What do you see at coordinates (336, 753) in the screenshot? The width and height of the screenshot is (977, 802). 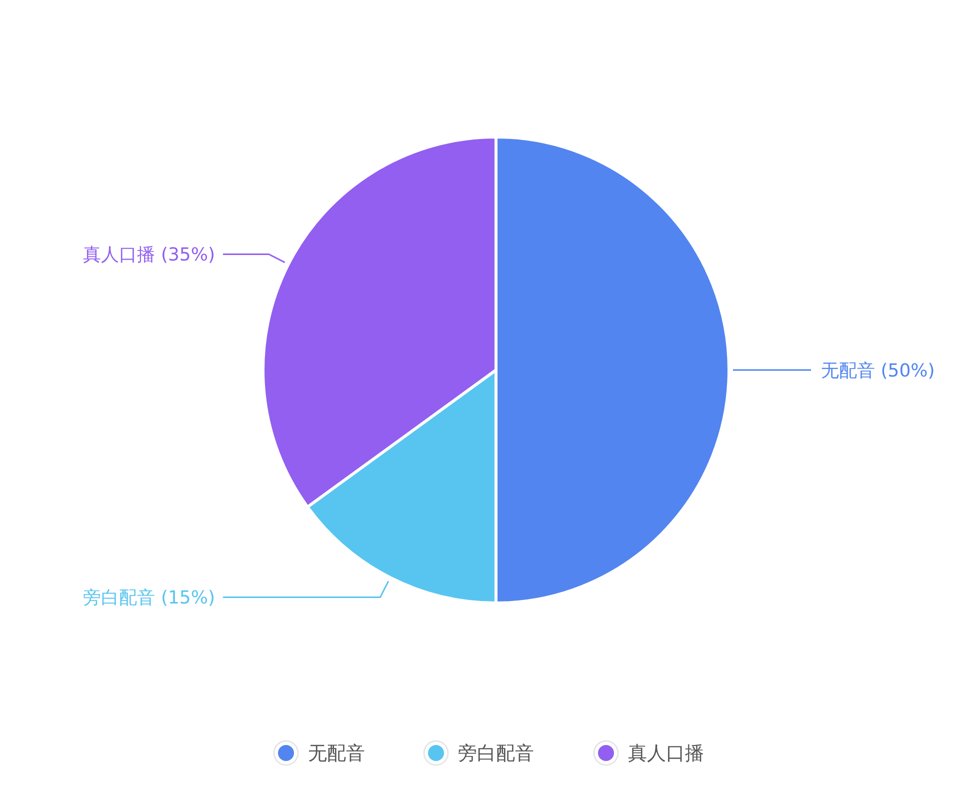 I see `legend-label: 无配音` at bounding box center [336, 753].